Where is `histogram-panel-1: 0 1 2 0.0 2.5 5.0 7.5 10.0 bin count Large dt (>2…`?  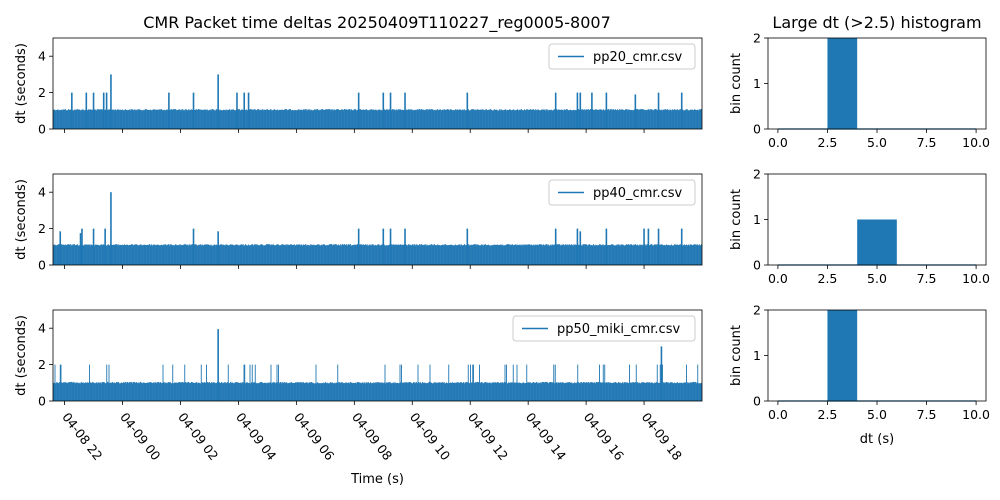
histogram-panel-1: 0 1 2 0.0 2.5 5.0 7.5 10.0 bin count Large dt (>2… is located at coordinates (859, 81).